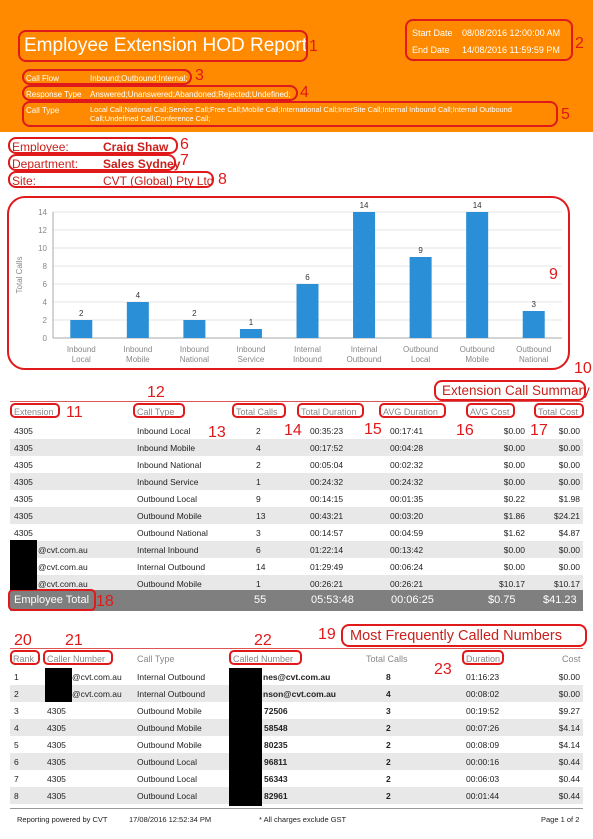 This screenshot has width=593, height=839. I want to click on call-type-cell: Outbound Mobile, so click(169, 584).